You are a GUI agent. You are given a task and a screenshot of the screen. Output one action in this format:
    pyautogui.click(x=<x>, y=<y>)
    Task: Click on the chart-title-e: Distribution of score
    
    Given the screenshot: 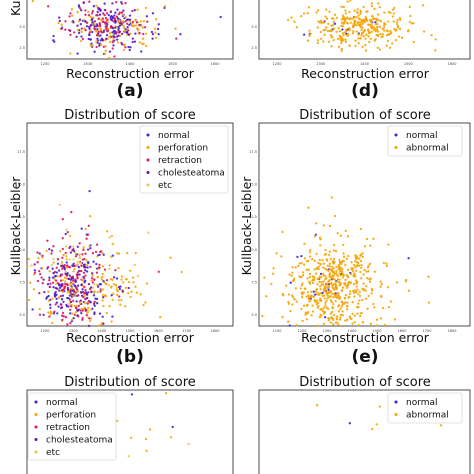 What is the action you would take?
    pyautogui.click(x=365, y=115)
    